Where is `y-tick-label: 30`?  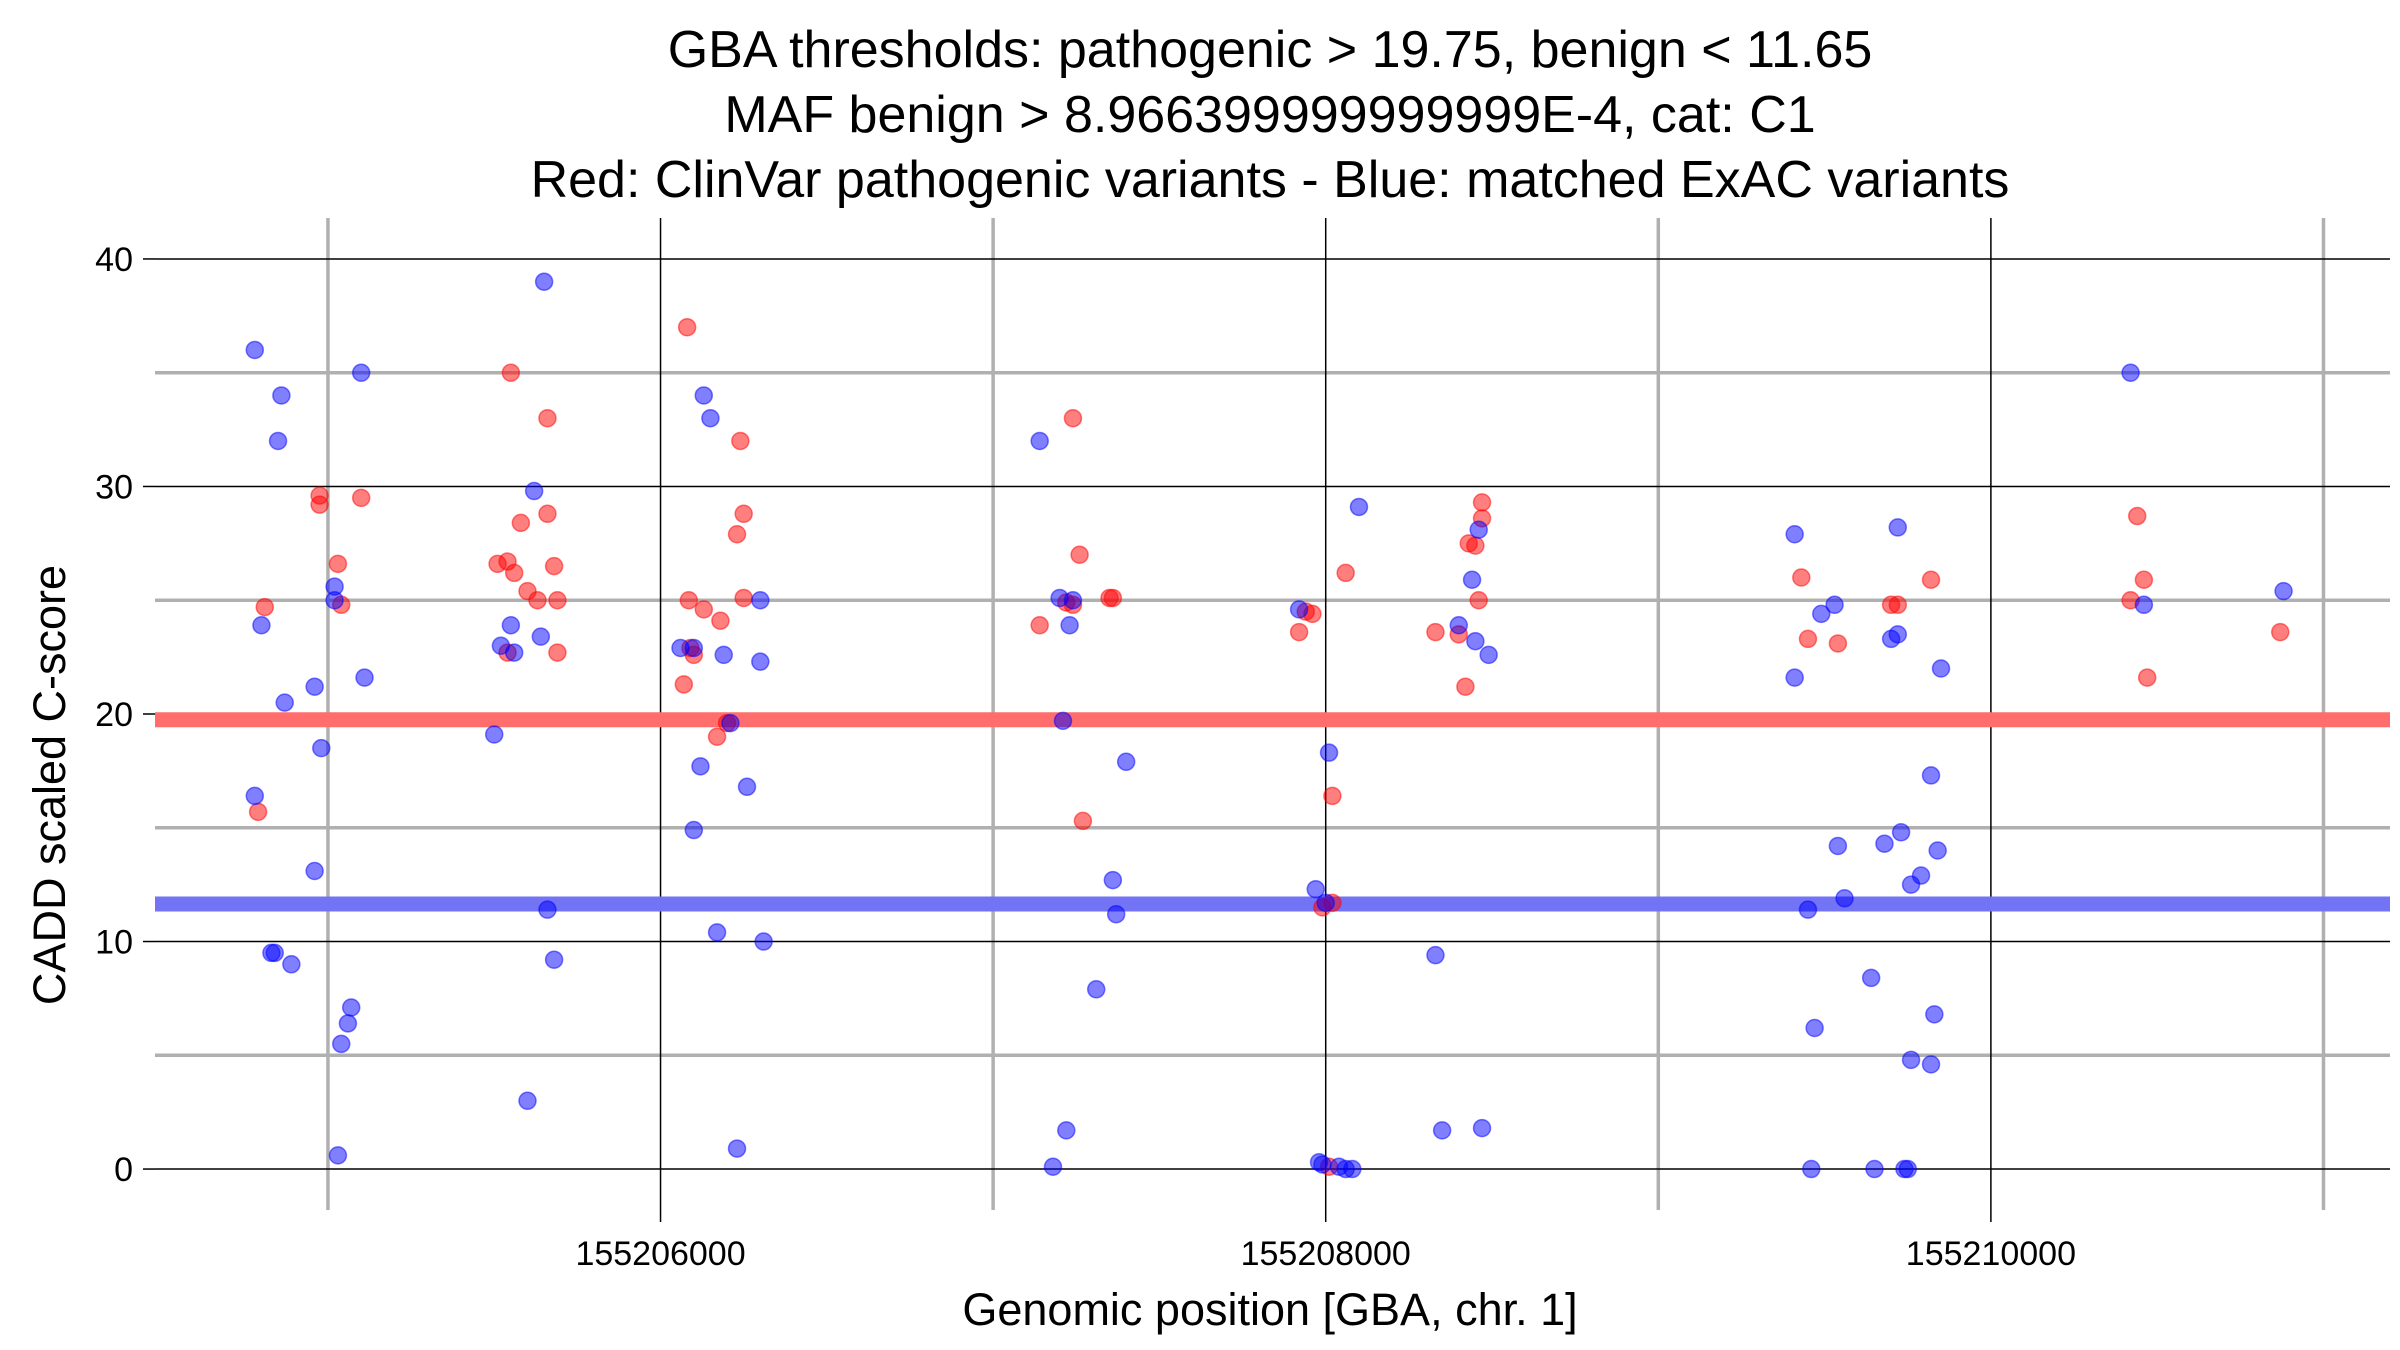
y-tick-label: 30 is located at coordinates (114, 487).